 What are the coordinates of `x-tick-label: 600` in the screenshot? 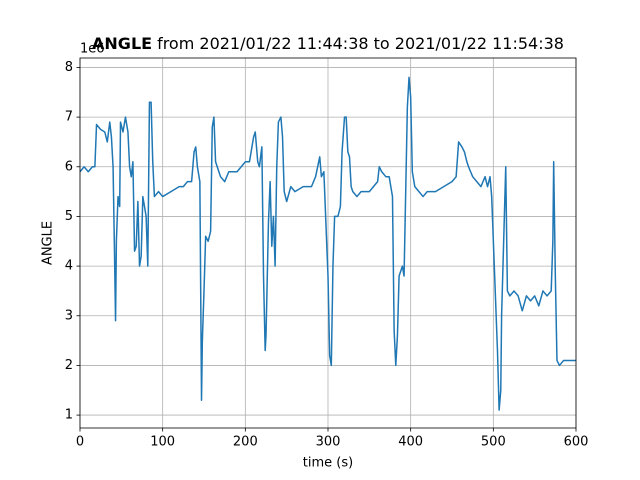 It's located at (576, 442).